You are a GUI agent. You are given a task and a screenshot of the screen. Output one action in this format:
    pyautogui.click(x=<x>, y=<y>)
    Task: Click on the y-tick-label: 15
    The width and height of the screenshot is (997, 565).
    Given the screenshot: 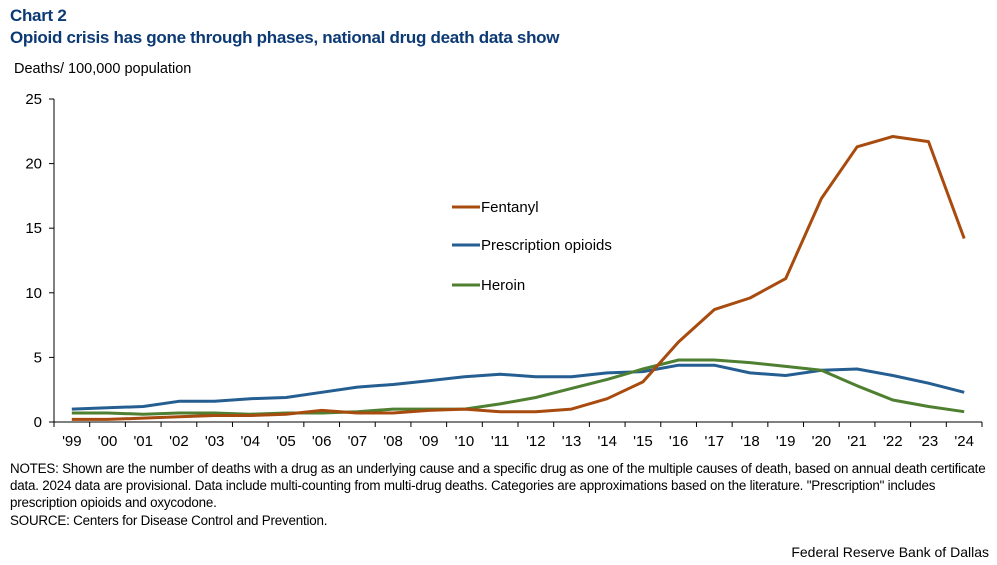 What is the action you would take?
    pyautogui.click(x=33, y=228)
    